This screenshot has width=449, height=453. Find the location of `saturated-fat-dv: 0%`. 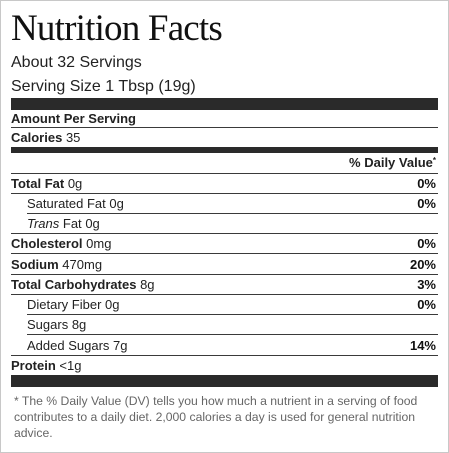

saturated-fat-dv: 0% is located at coordinates (426, 203).